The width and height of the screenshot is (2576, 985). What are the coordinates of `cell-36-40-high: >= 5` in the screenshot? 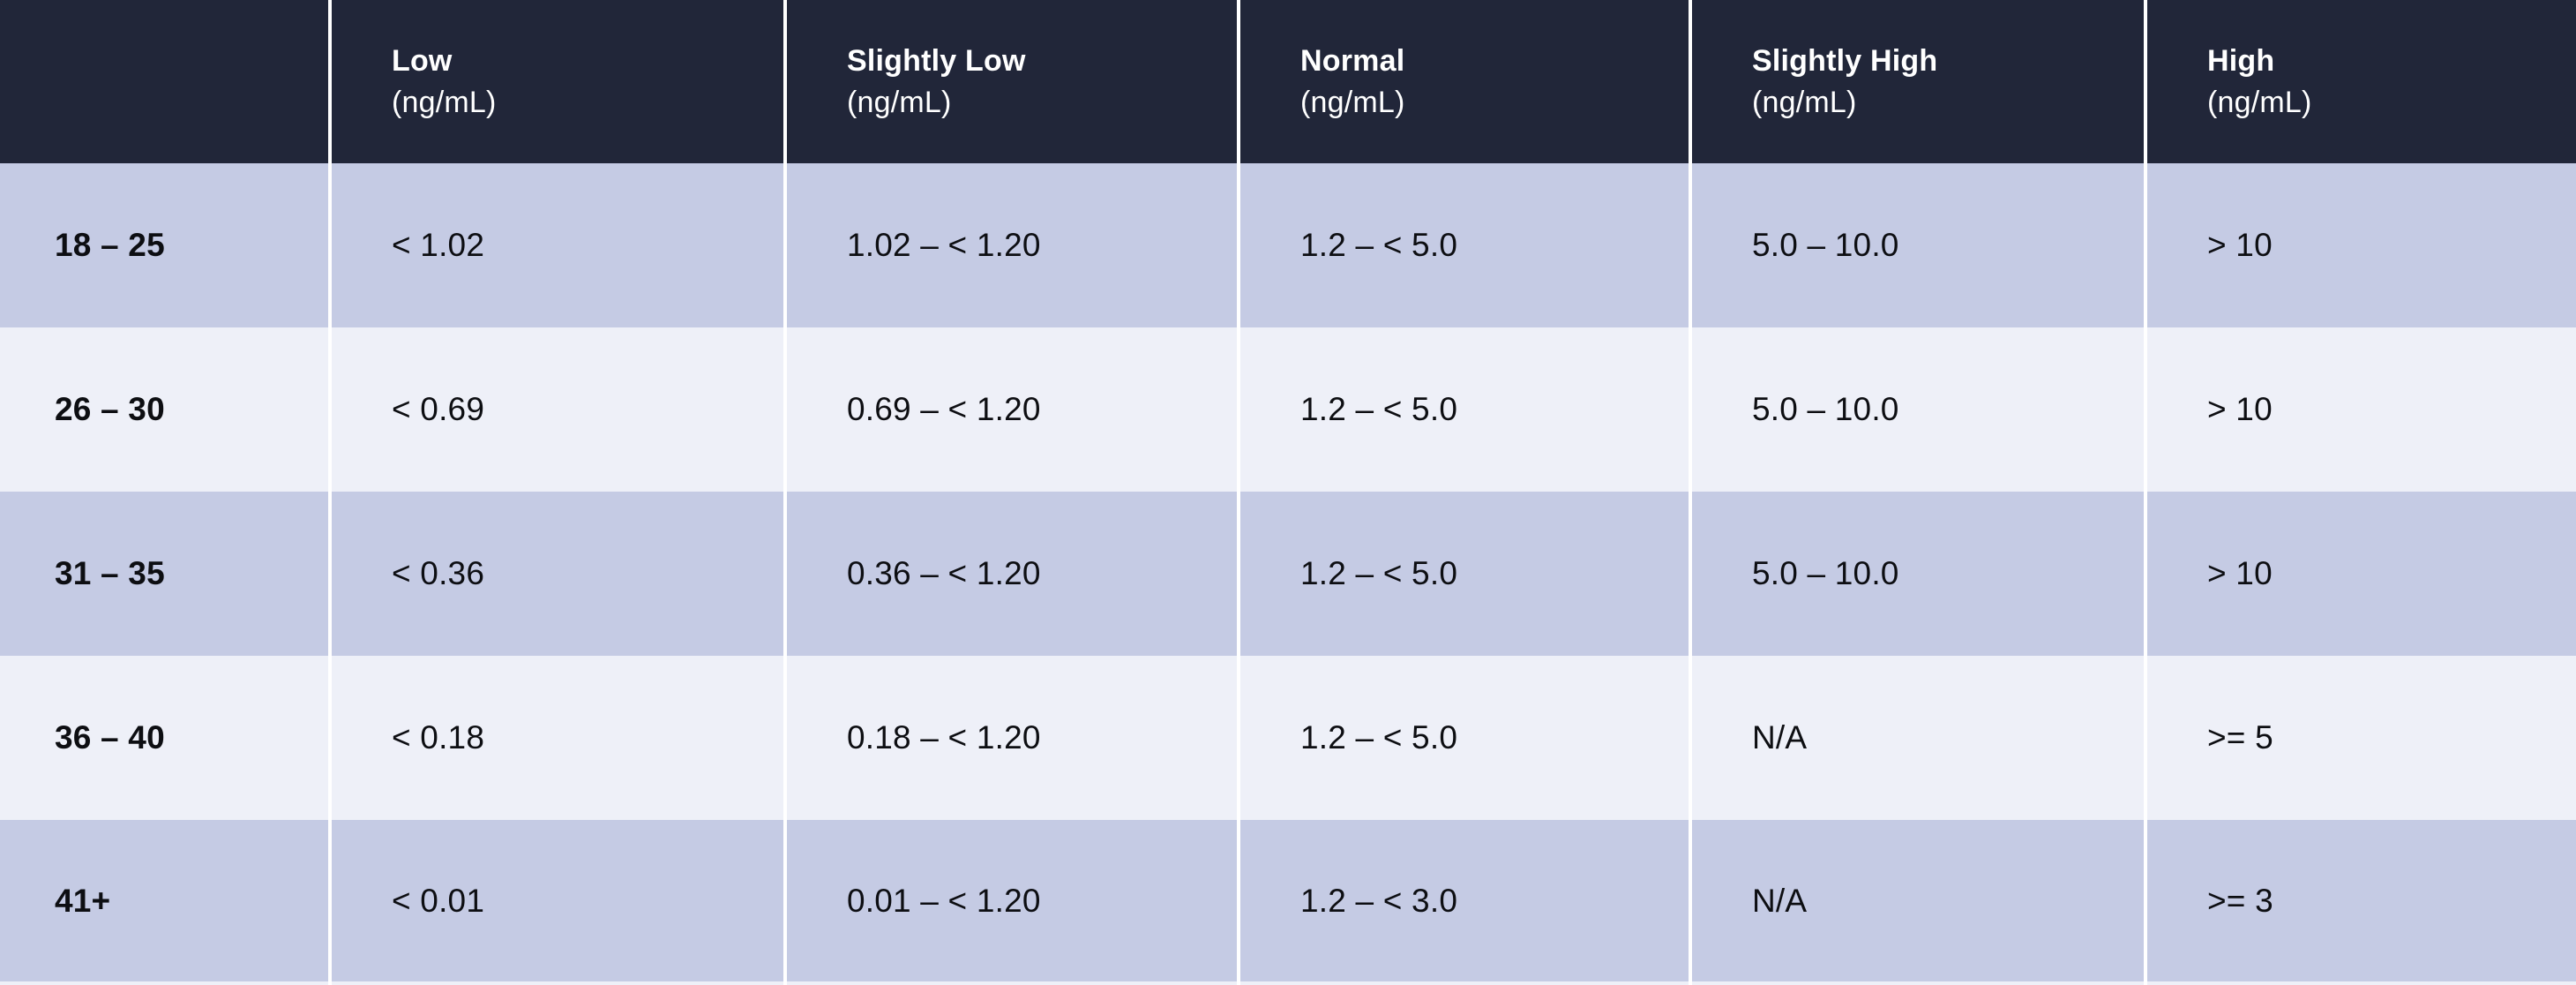 It's located at (2361, 738).